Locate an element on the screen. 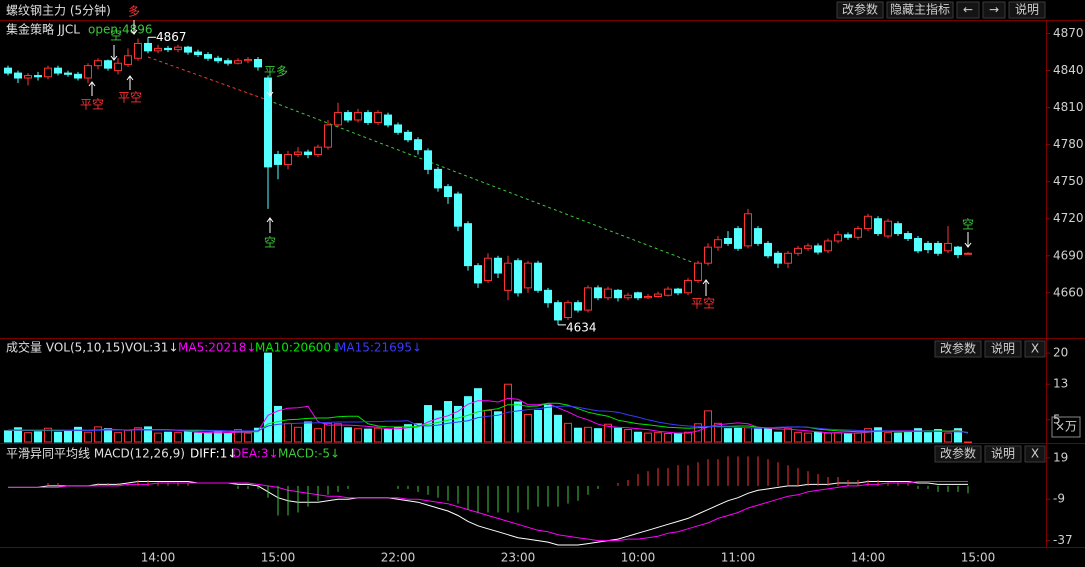 The image size is (1085, 567). x-tick-label: 23:00 is located at coordinates (518, 558).